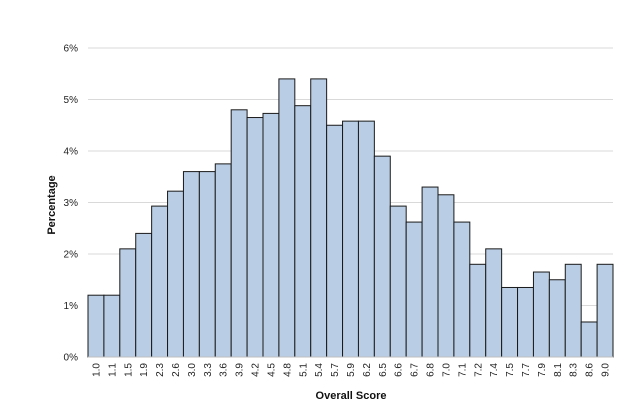 The height and width of the screenshot is (413, 644). I want to click on bar-1.1, so click(112, 326).